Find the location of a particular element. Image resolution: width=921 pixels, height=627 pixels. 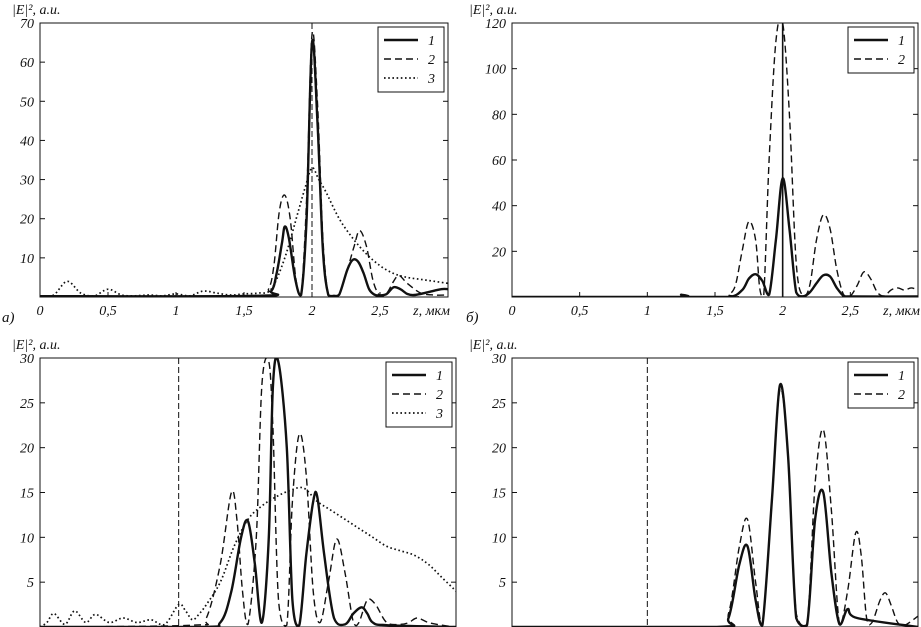

y-tick-label: 70 is located at coordinates (27, 24).